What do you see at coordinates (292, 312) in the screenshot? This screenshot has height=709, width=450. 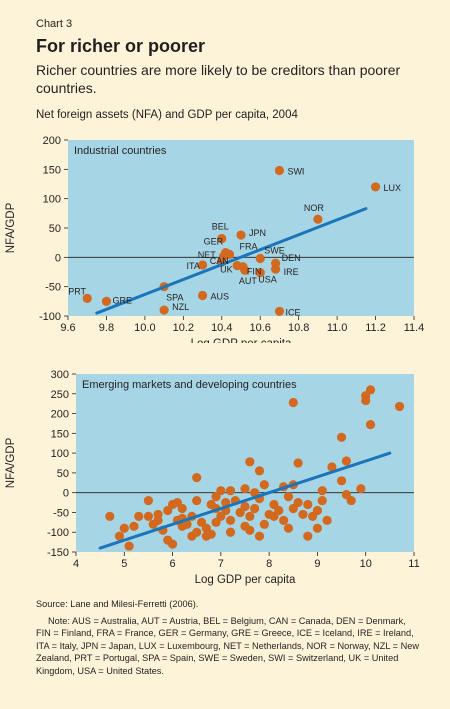 I see `point-label: ICE` at bounding box center [292, 312].